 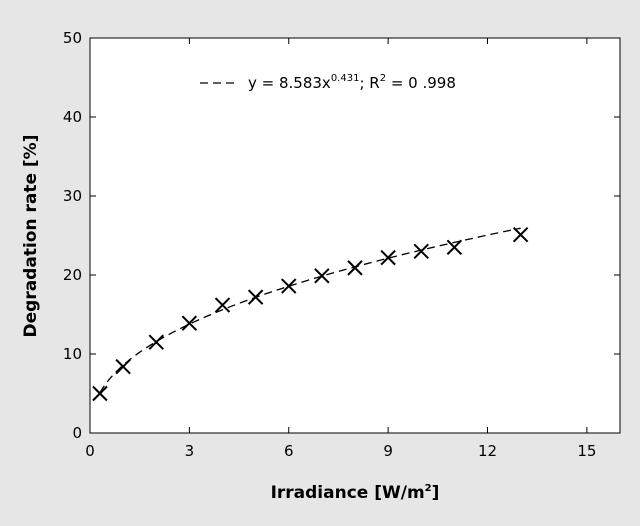 What do you see at coordinates (421, 83) in the screenshot?
I see `eq-suffix: = 0 .998` at bounding box center [421, 83].